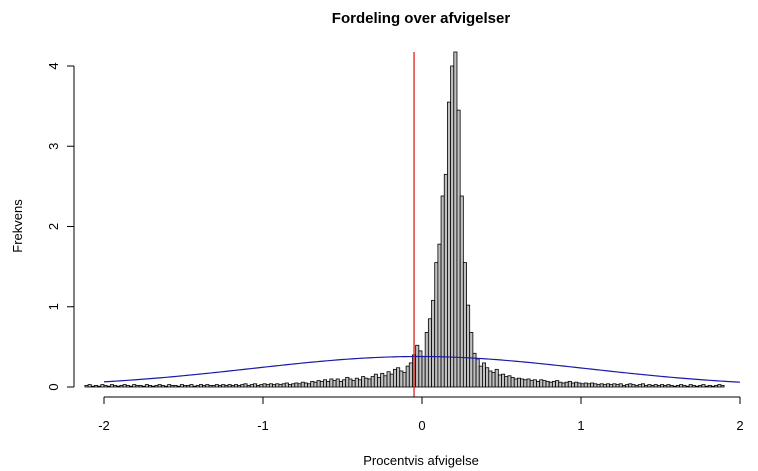 The height and width of the screenshot is (471, 758). I want to click on chart-title: Fordeling over afvigelser, so click(421, 18).